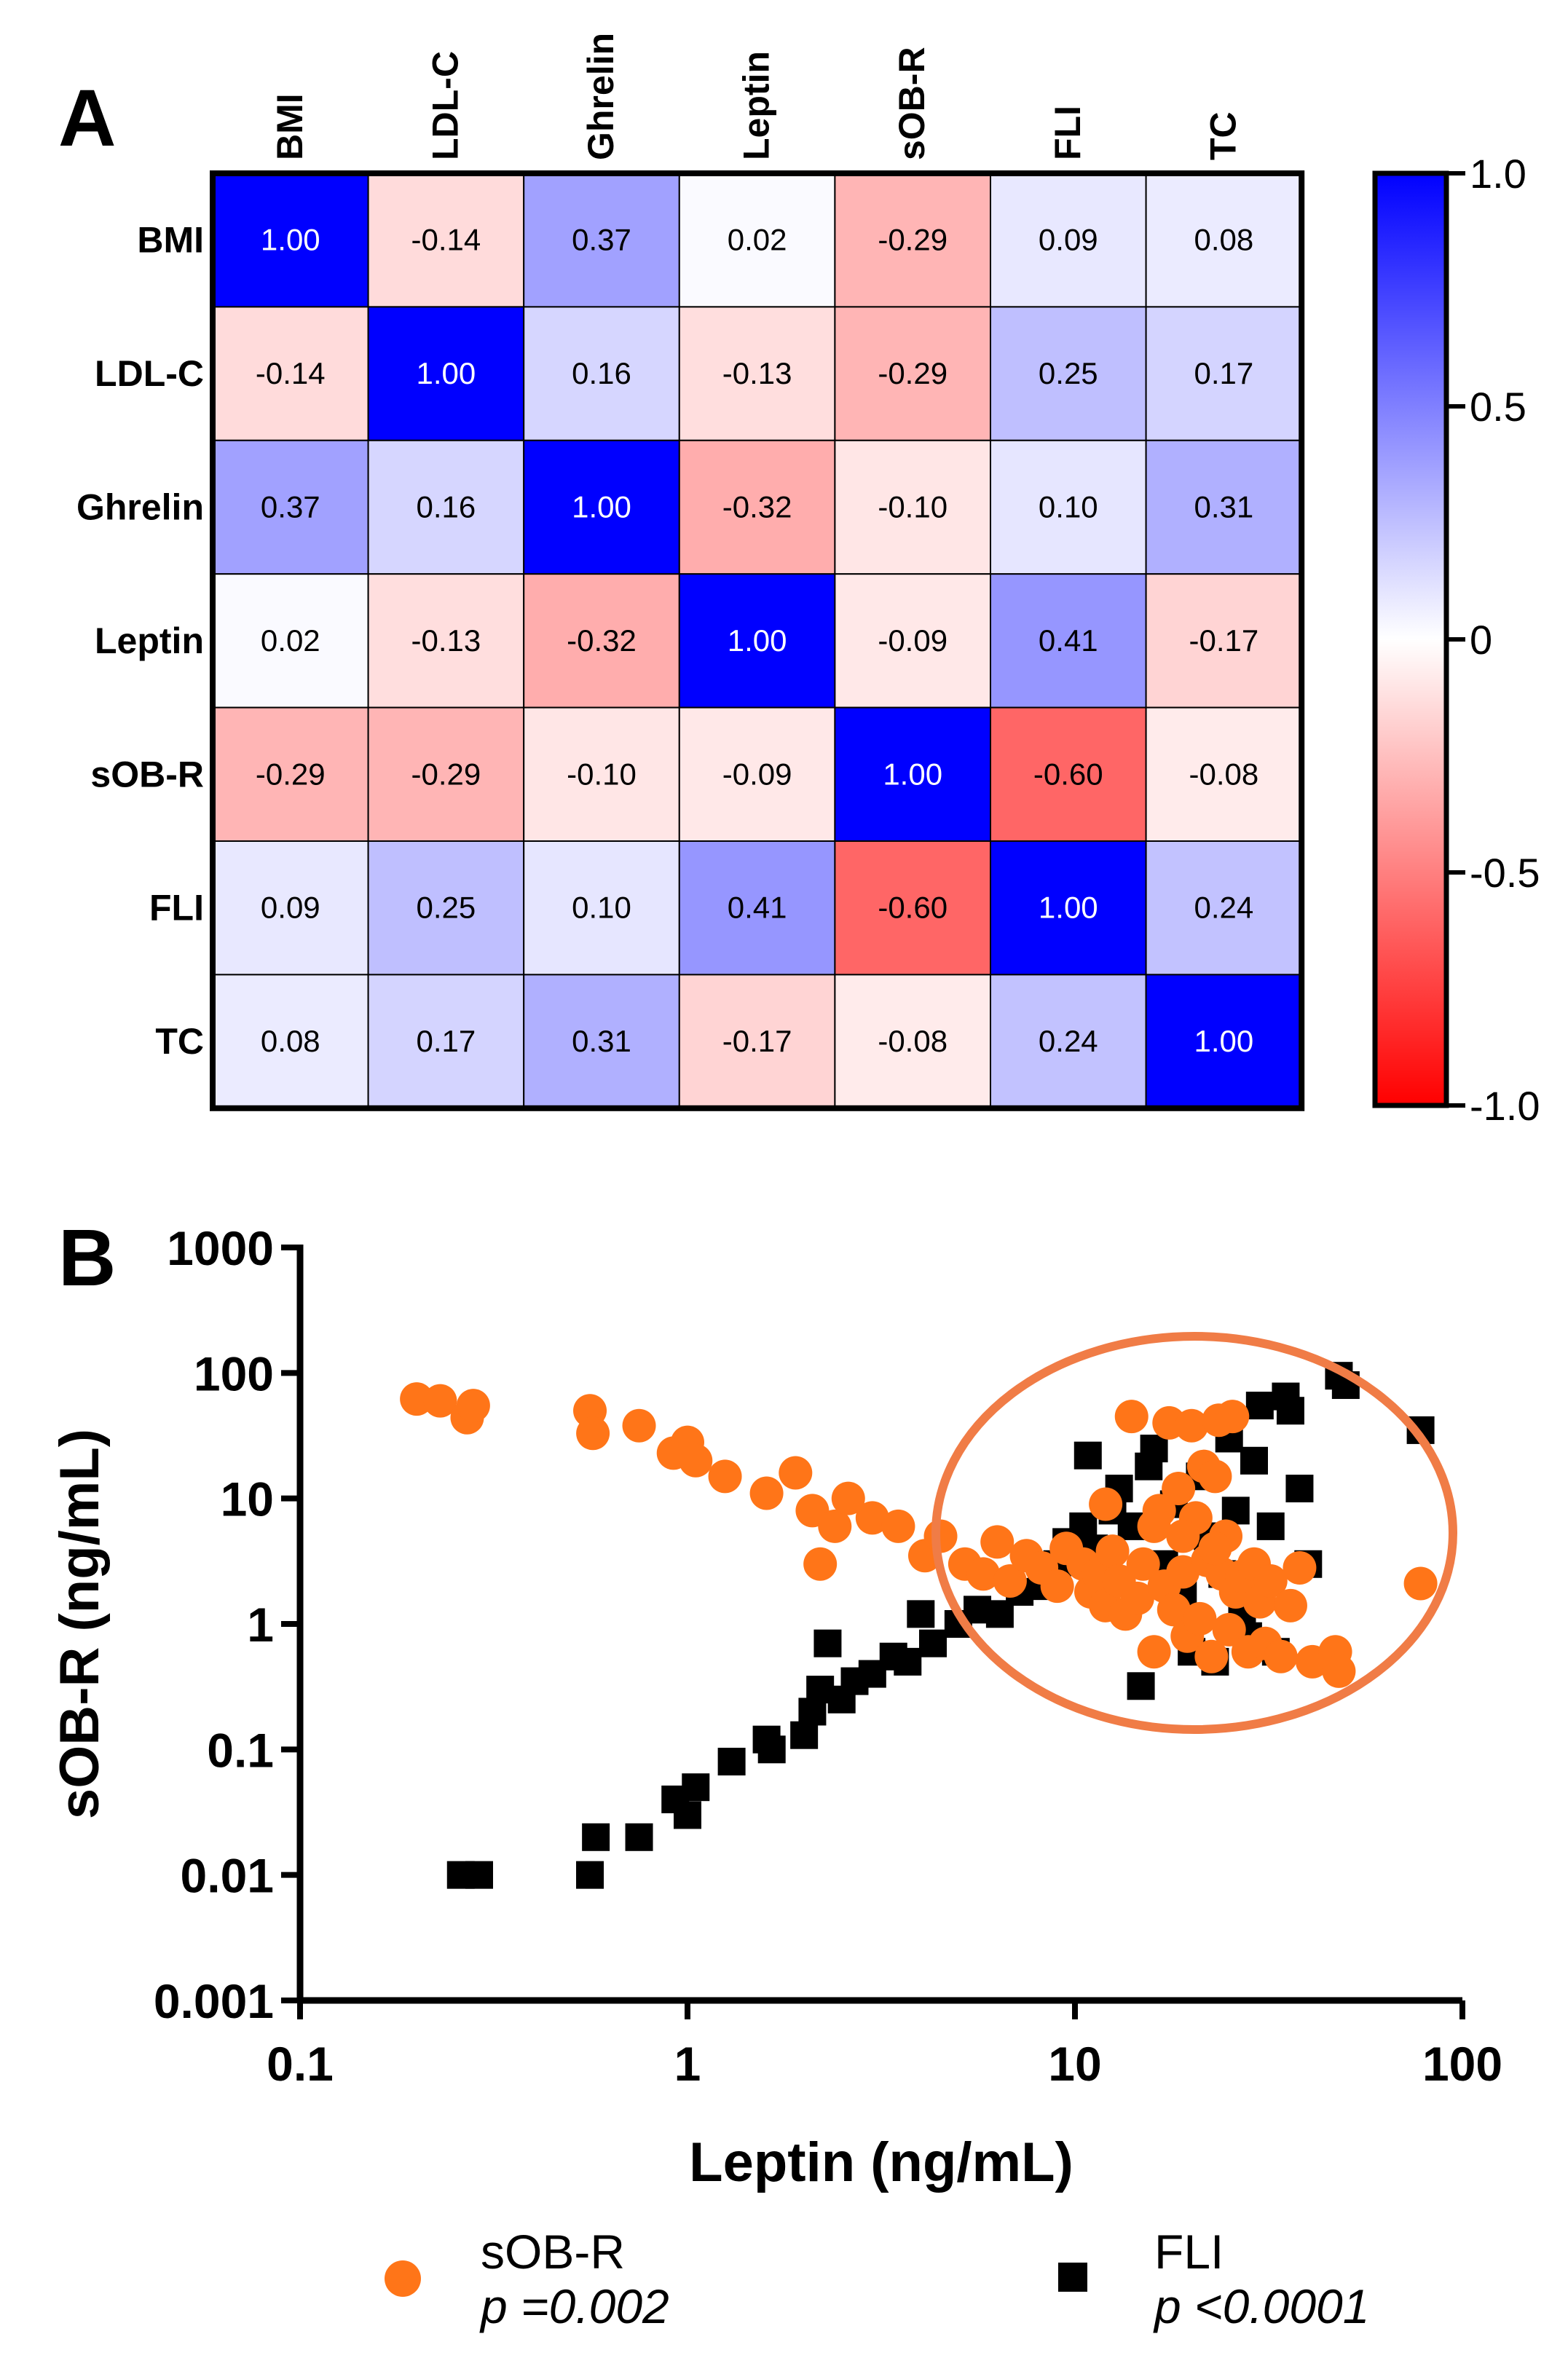 The image size is (1568, 2358). I want to click on heatmap-cell-ghrelin-ldl-c, so click(446, 507).